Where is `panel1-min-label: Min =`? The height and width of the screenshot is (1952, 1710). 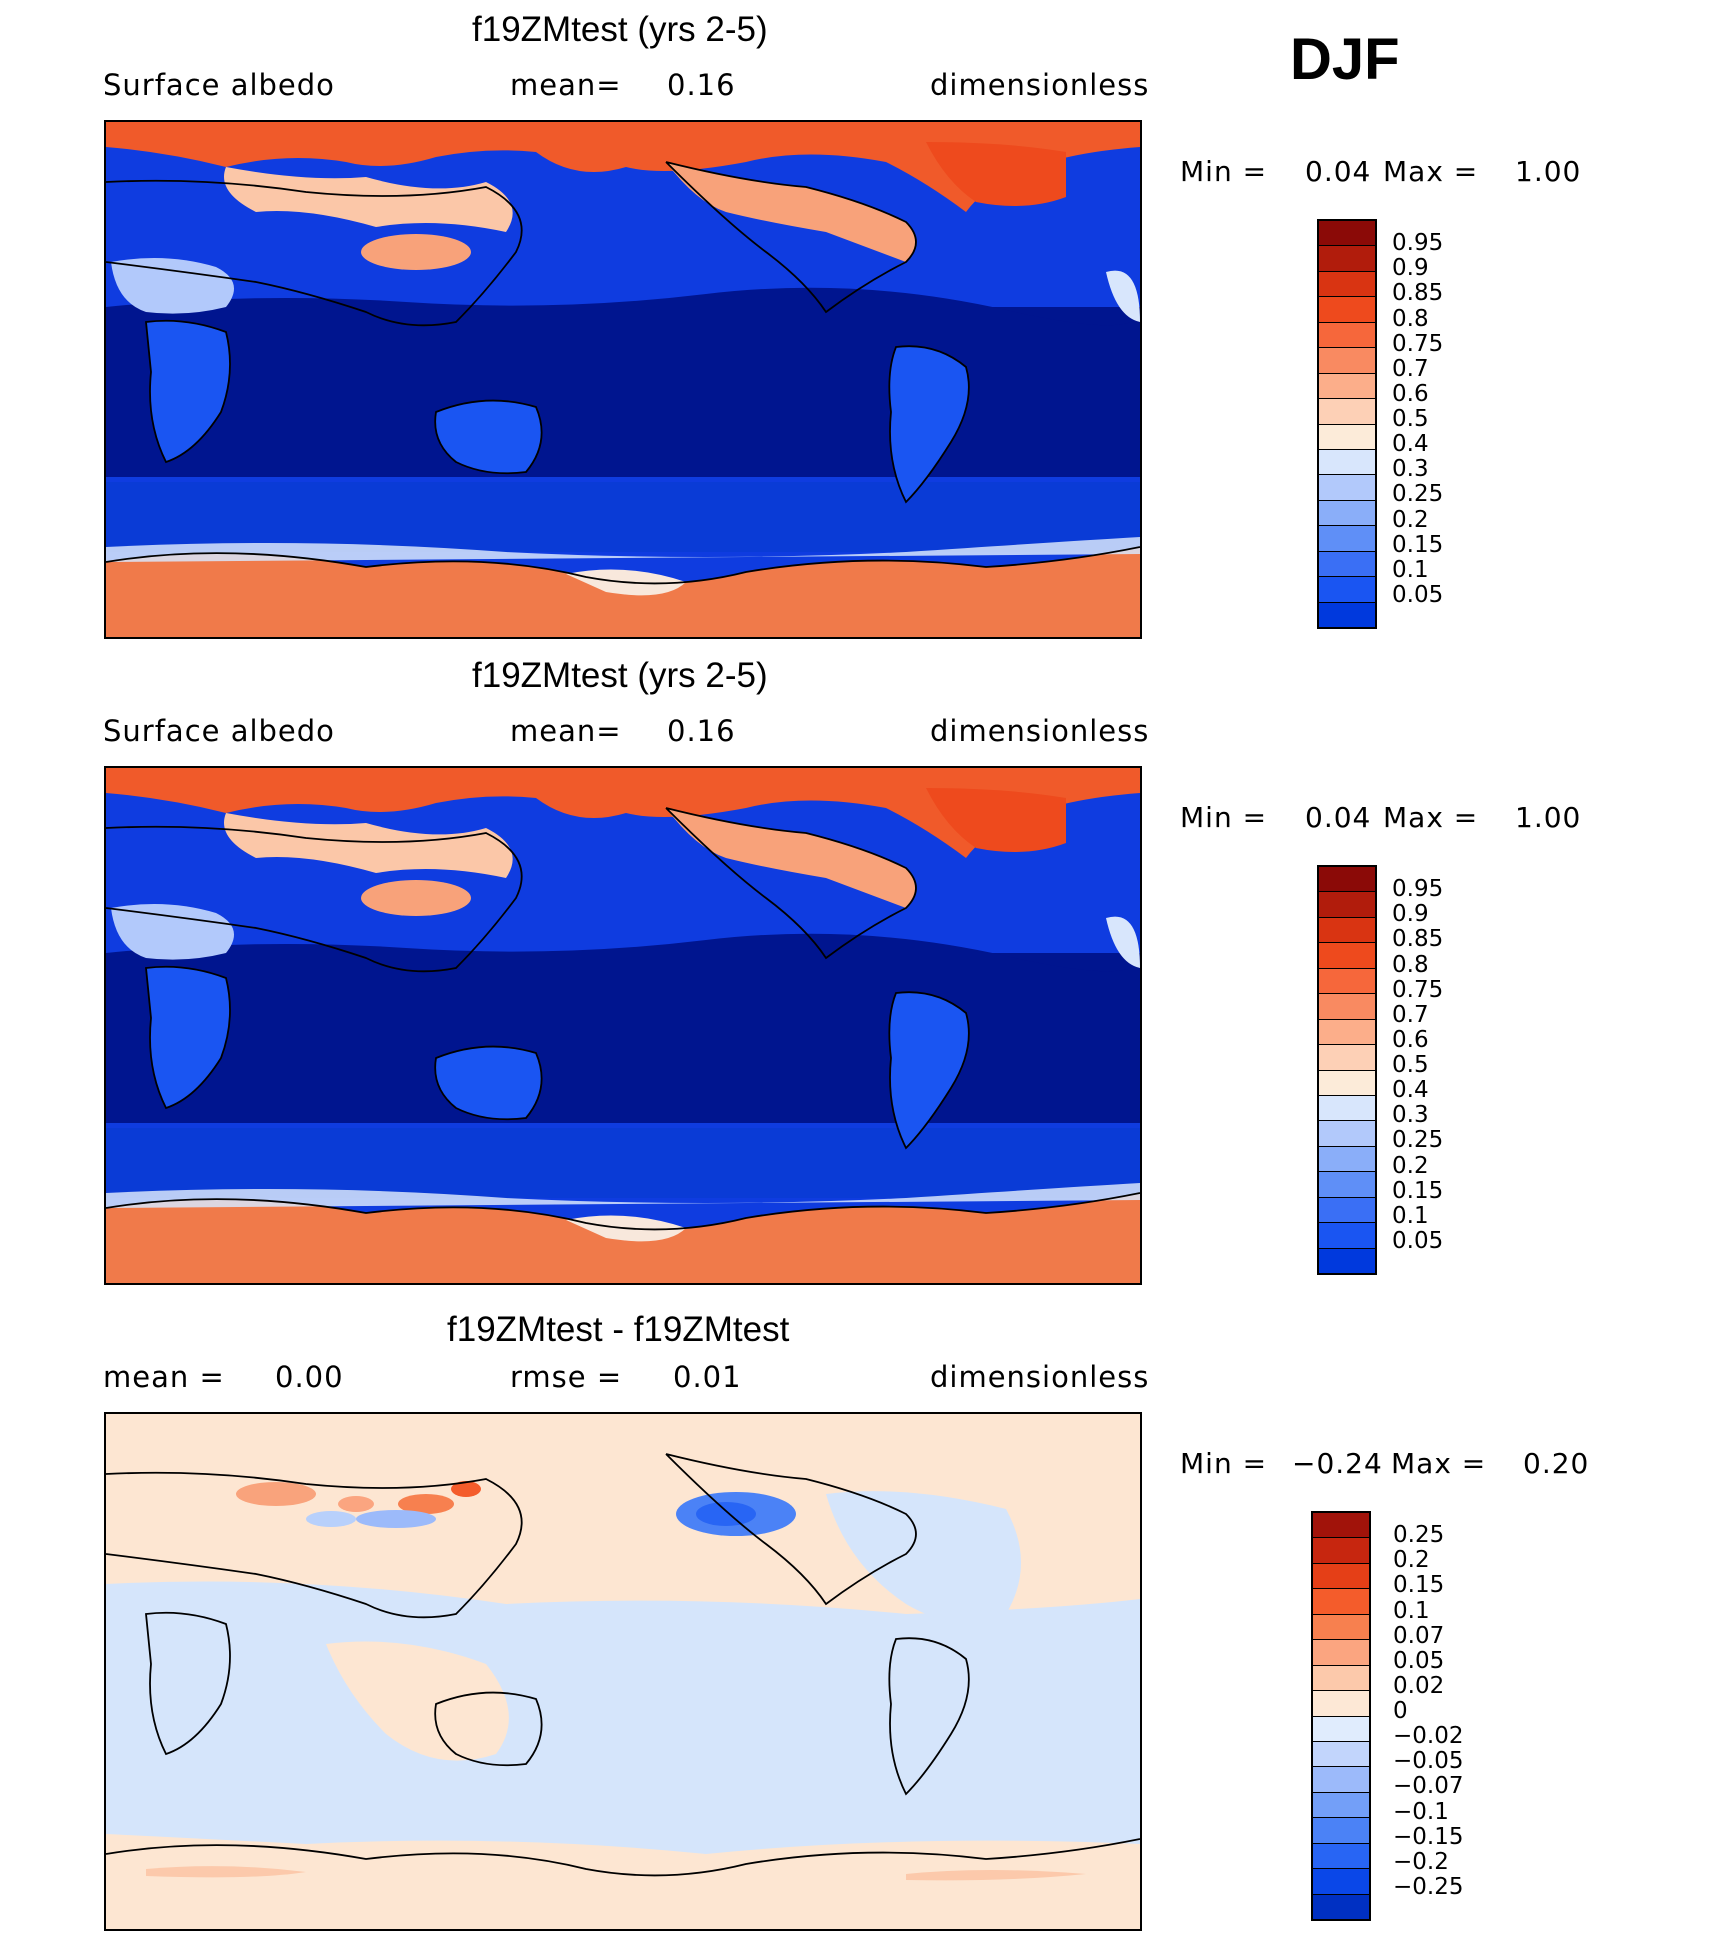
panel1-min-label: Min = is located at coordinates (1224, 171).